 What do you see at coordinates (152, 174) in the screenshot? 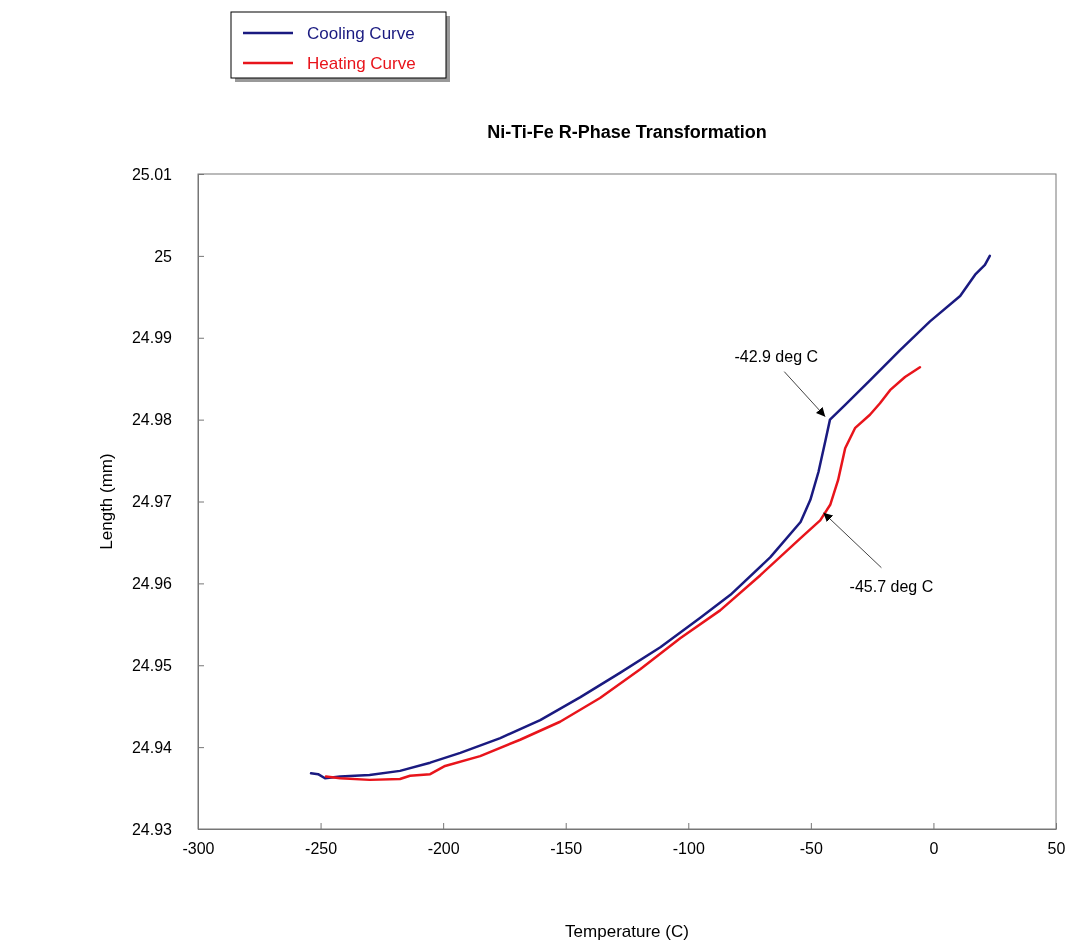
I see `y-tick-label: 25.01` at bounding box center [152, 174].